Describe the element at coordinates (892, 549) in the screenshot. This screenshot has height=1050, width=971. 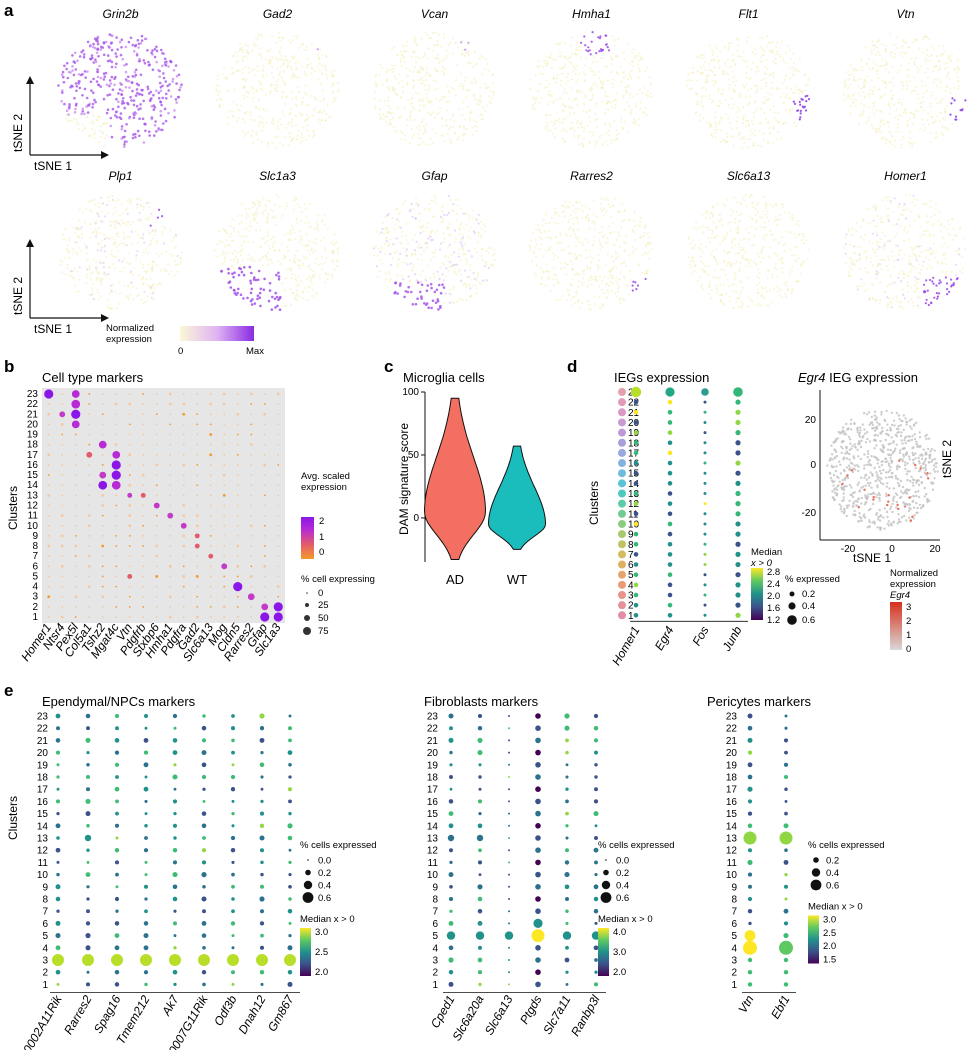
I see `panel-d-right-xtick: 0` at that location.